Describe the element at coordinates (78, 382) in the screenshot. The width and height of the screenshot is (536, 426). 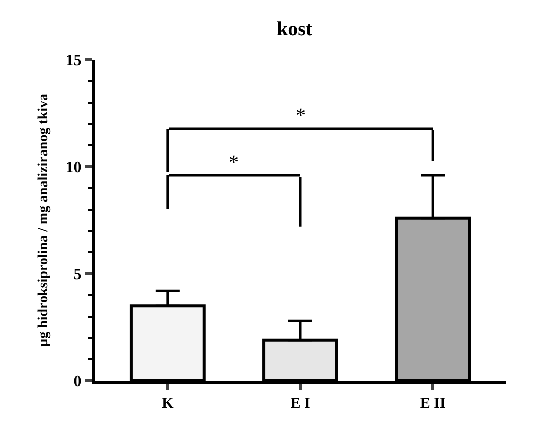
I see `y-tick-label: 0` at that location.